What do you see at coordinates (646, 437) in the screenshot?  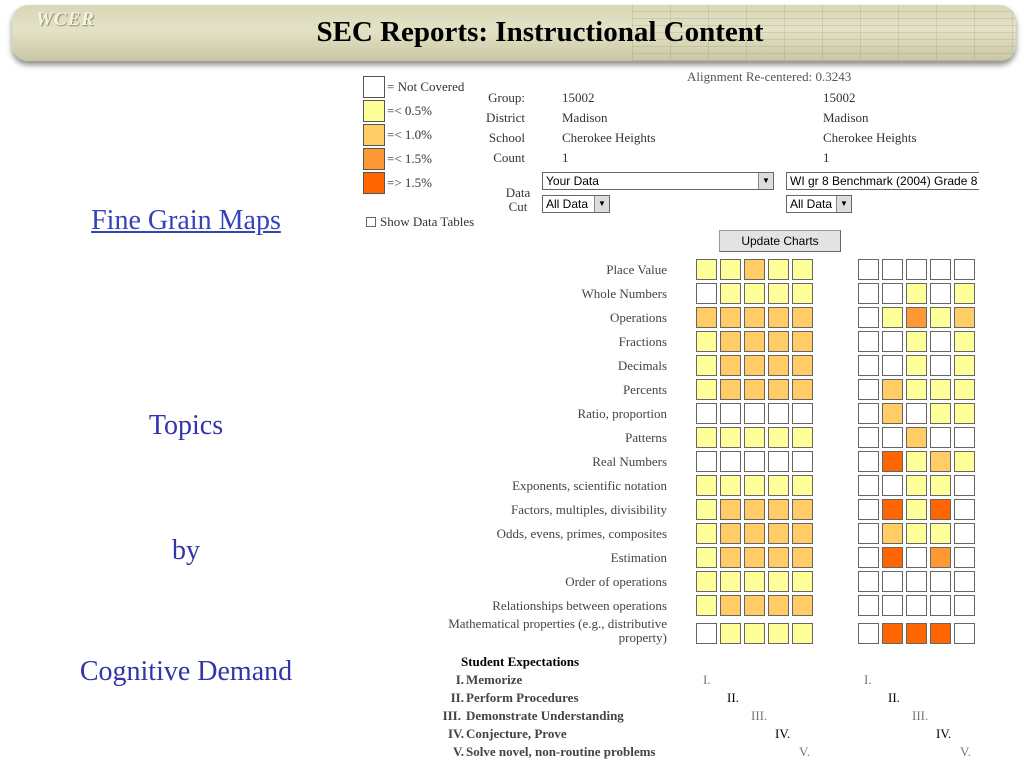 I see `topic-label: Patterns` at bounding box center [646, 437].